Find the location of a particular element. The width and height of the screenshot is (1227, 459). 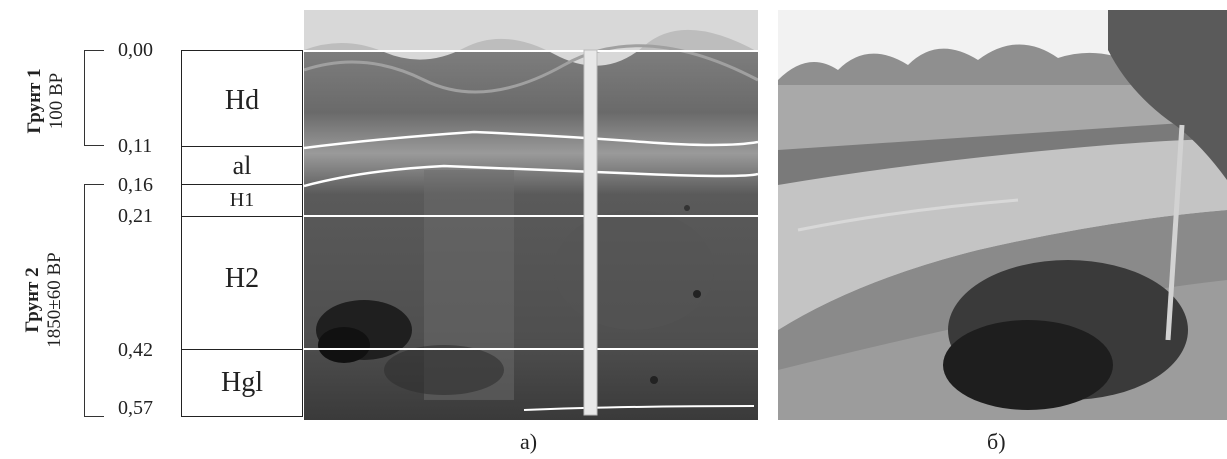

ground-1-label: Грунт 1 100 BP is located at coordinates (47, 101).